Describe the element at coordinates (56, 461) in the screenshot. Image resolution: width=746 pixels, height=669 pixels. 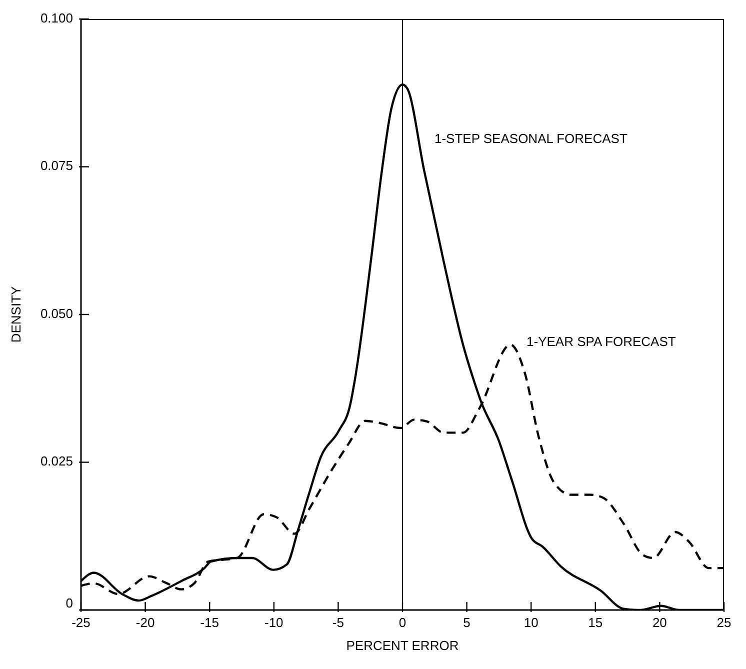
I see `y-tick-label: 0.025` at that location.